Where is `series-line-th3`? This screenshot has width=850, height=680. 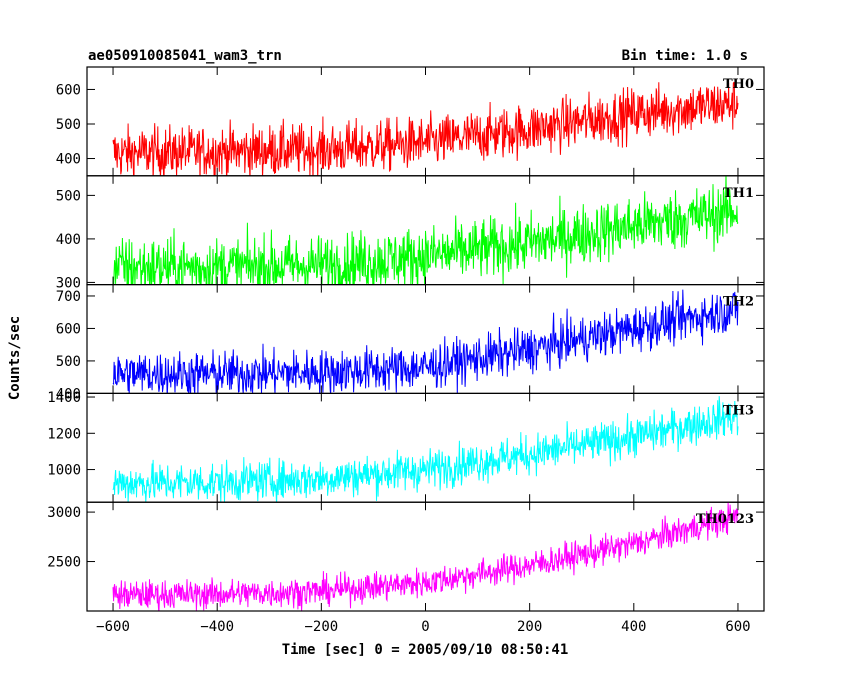
series-line-th3 is located at coordinates (425, 449).